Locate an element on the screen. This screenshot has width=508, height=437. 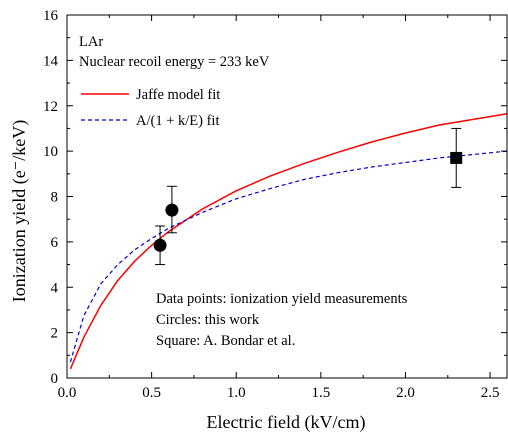
y-tick-label: 10 is located at coordinates (50, 152).